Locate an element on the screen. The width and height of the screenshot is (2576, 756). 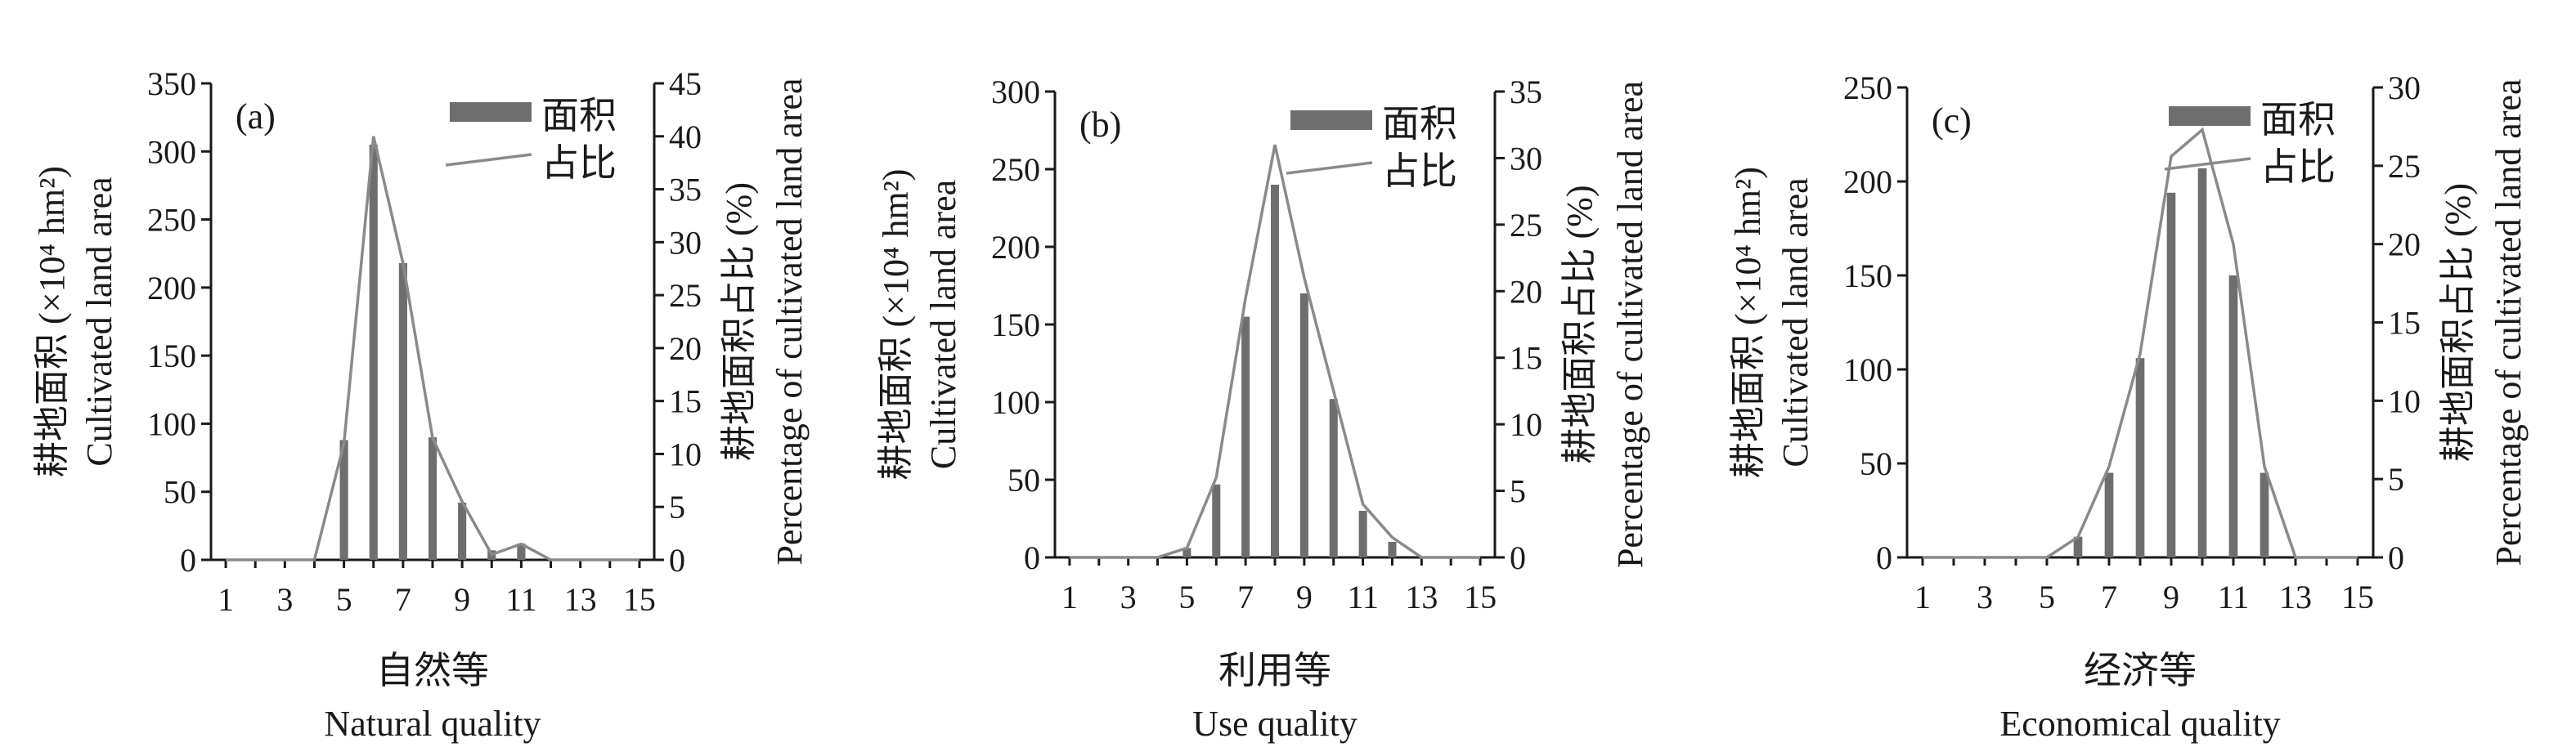
x-axis-title-en: Use quality is located at coordinates (1275, 724).